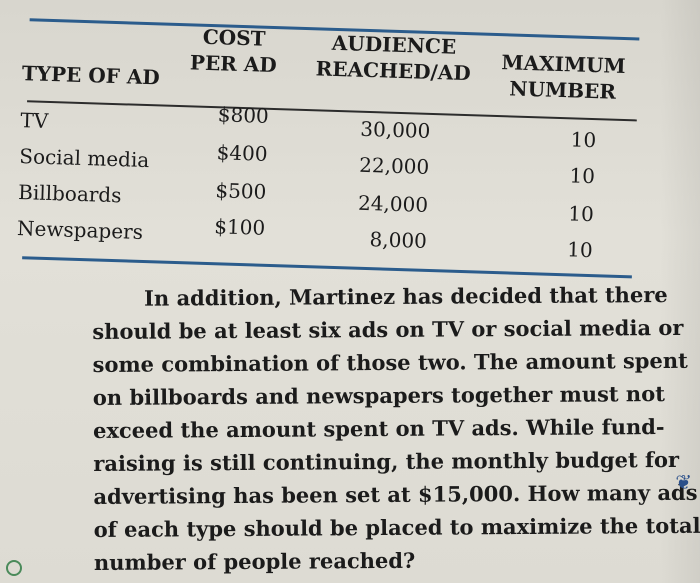 This screenshot has height=583, width=700. Describe the element at coordinates (394, 165) in the screenshot. I see `row-social-audience: 22,000` at that location.